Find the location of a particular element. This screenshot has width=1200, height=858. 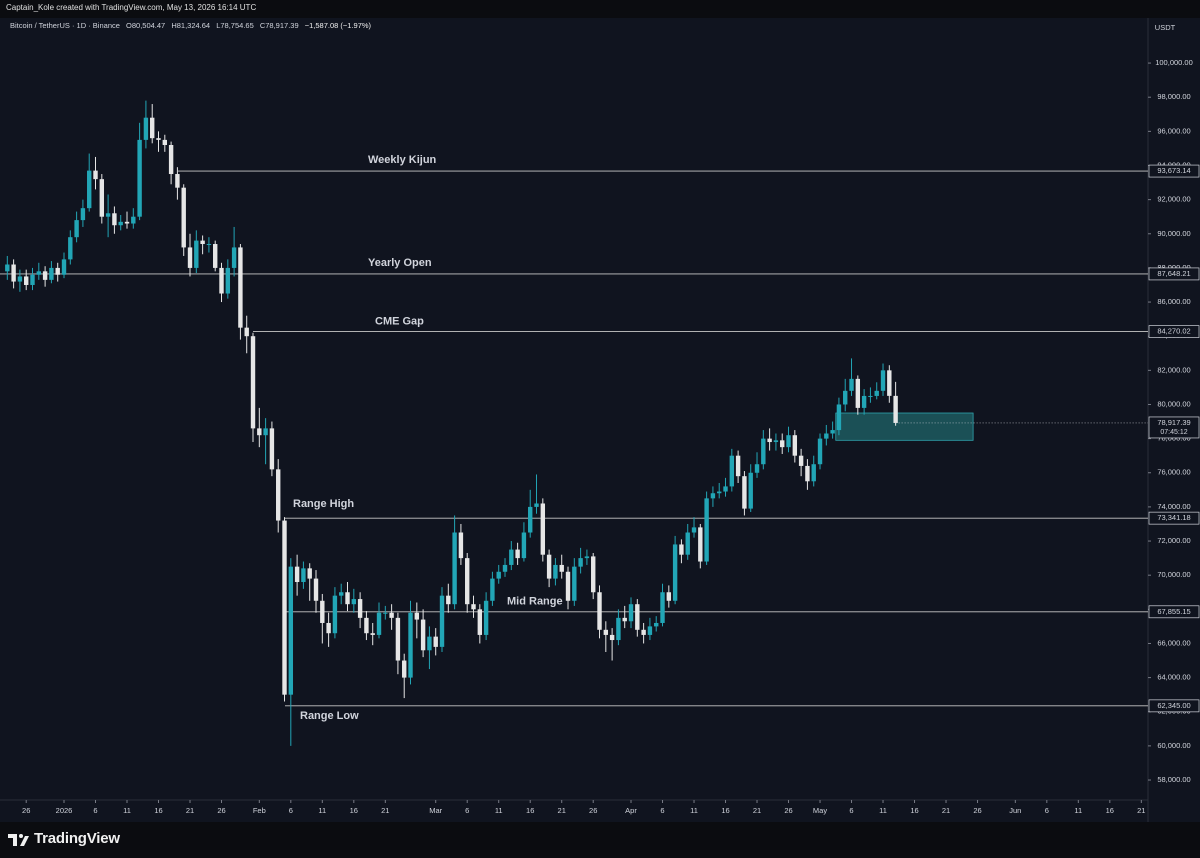

level-tag-label: 73,341.18 is located at coordinates (1173, 517).